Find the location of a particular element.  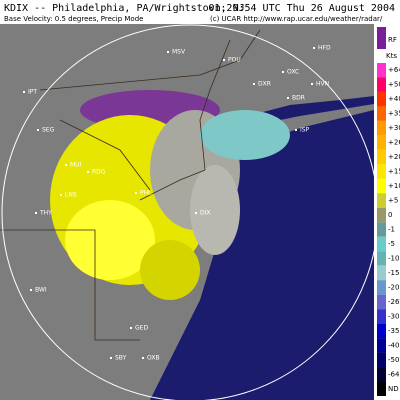

legend-label: -1 is located at coordinates (391, 230).